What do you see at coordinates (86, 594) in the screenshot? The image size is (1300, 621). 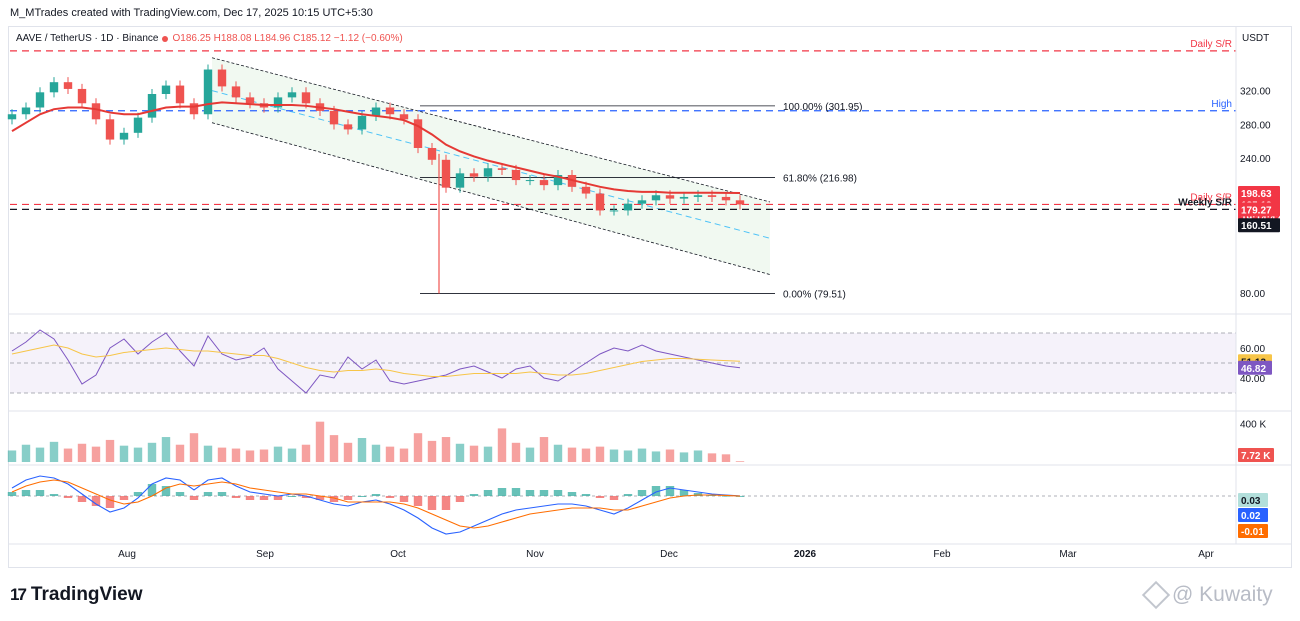 I see `logo-text: TradingView` at bounding box center [86, 594].